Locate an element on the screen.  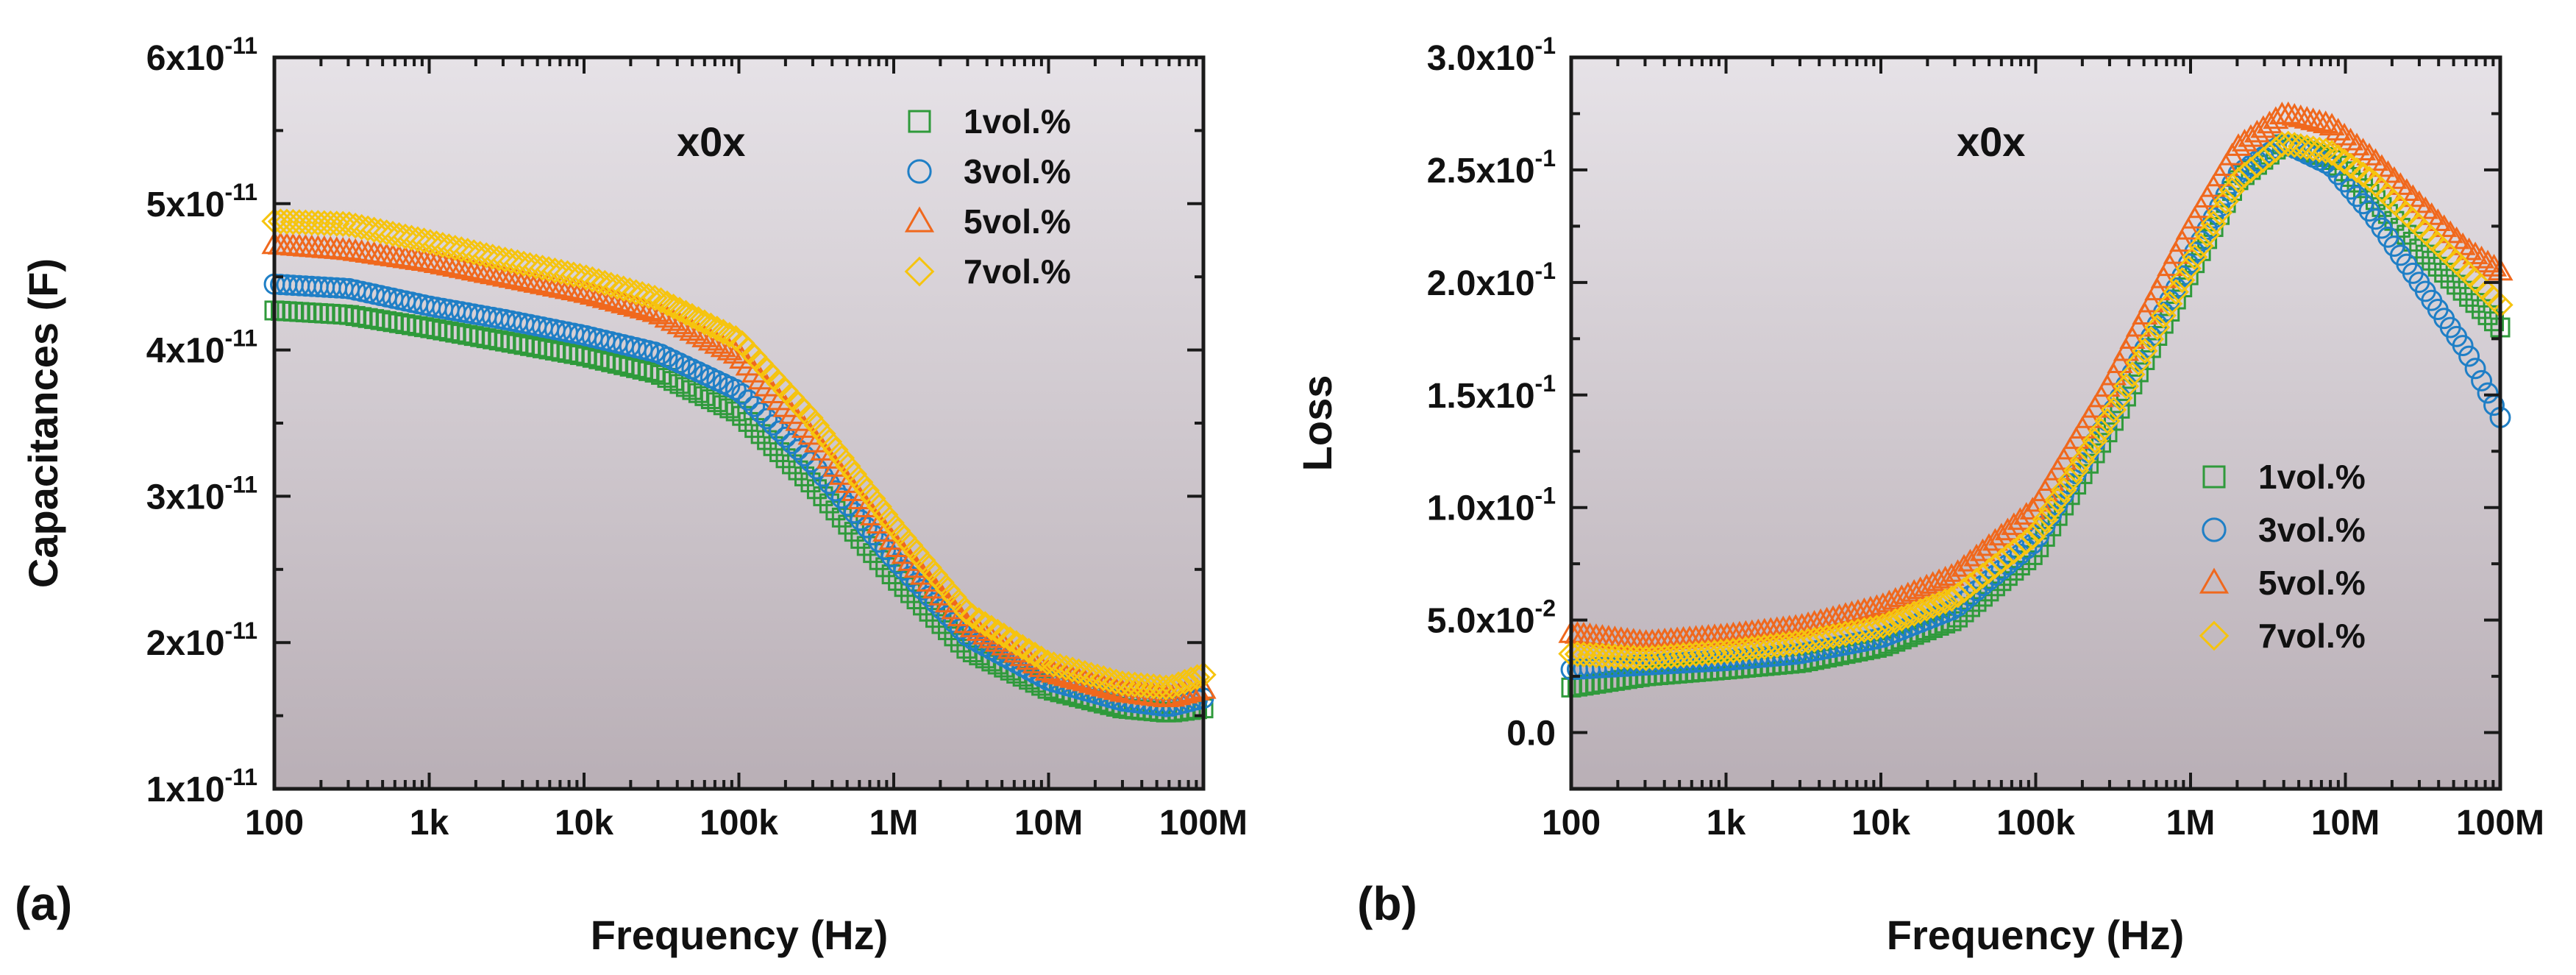
y-tick-label: 1.5x10⁻¹ is located at coordinates (1491, 393).